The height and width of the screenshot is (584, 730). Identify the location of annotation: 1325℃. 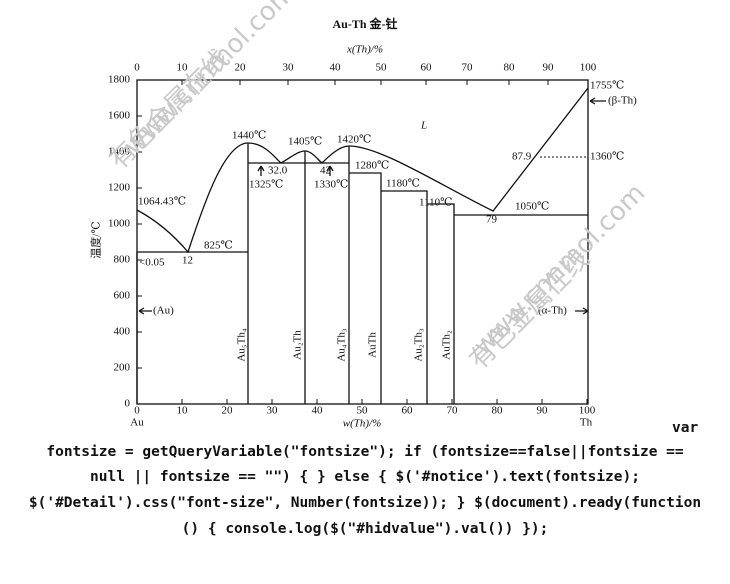
(266, 185).